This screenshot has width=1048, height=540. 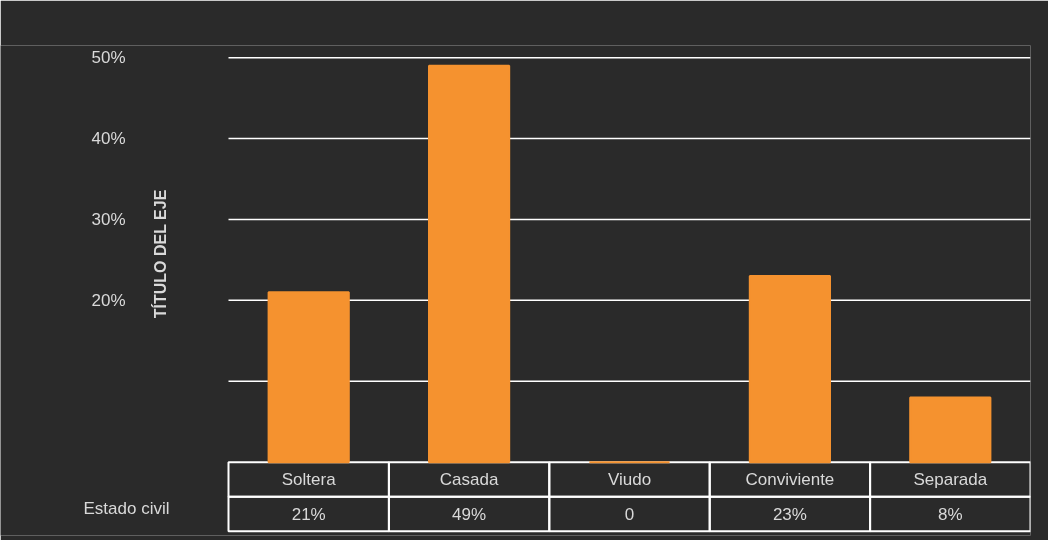 What do you see at coordinates (108, 219) in the screenshot?
I see `y-tick-label: 30%` at bounding box center [108, 219].